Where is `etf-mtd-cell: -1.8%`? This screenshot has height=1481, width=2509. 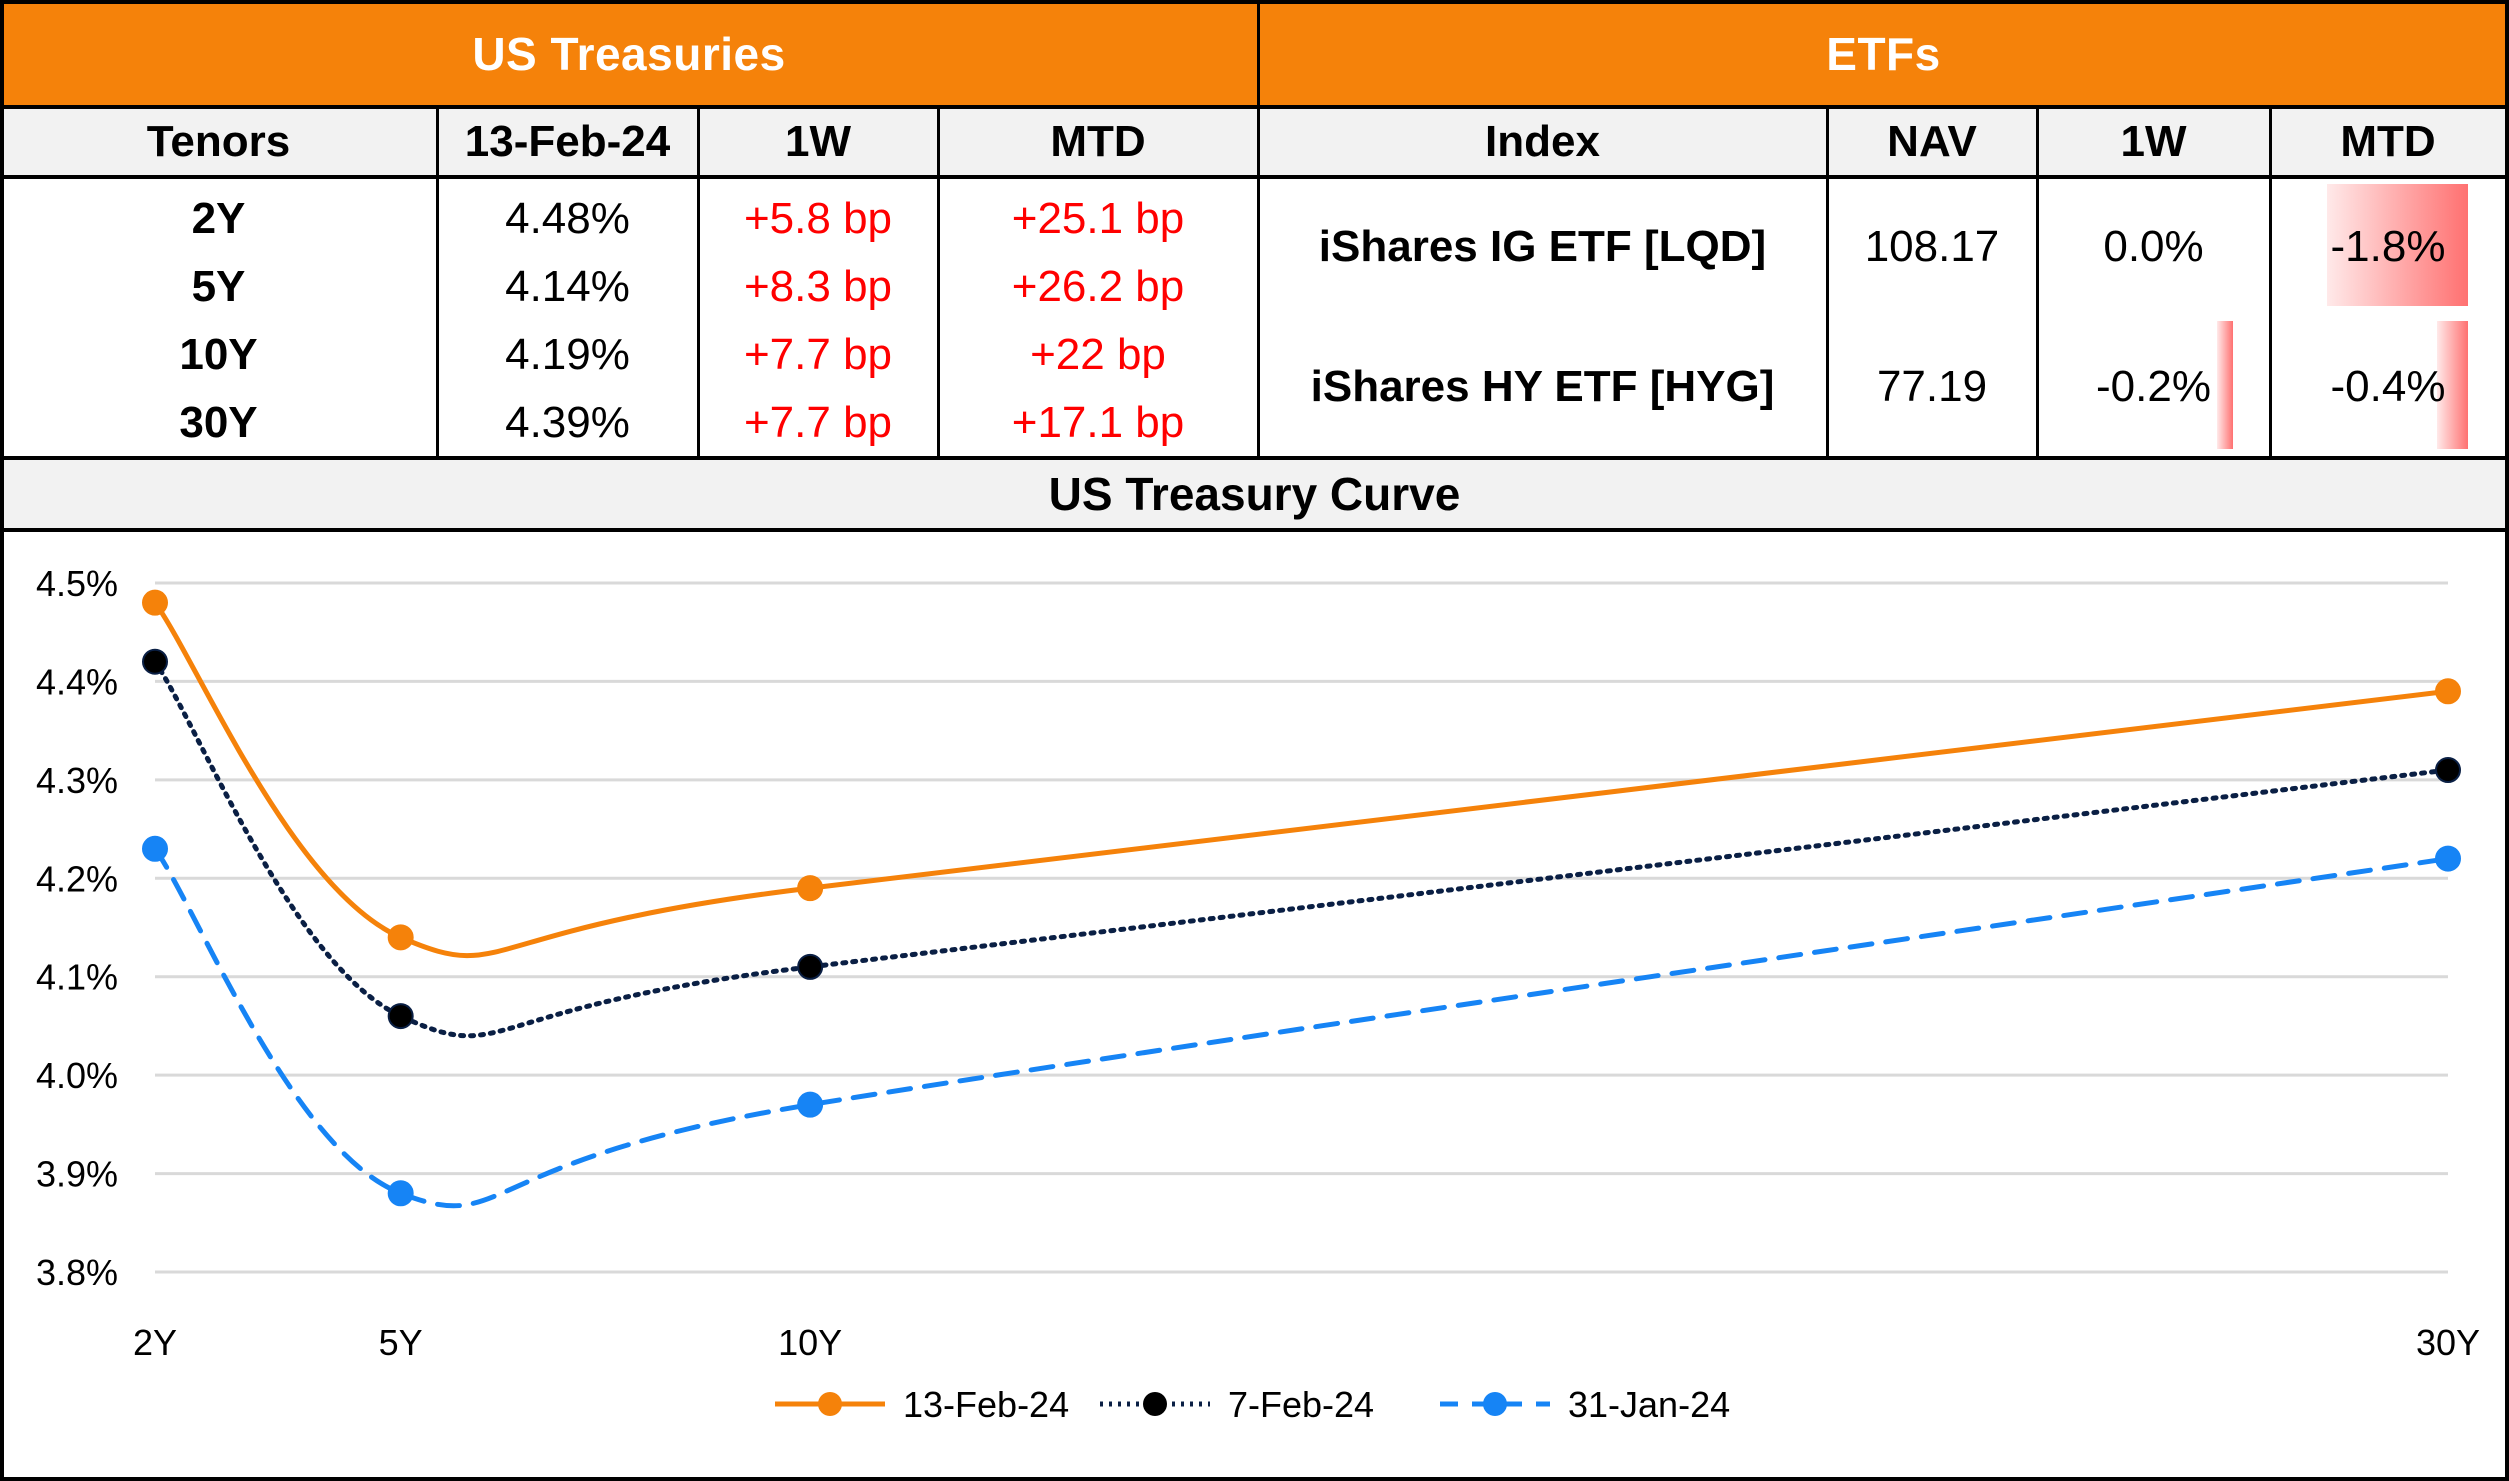
etf-mtd-cell: -1.8% is located at coordinates (2388, 246).